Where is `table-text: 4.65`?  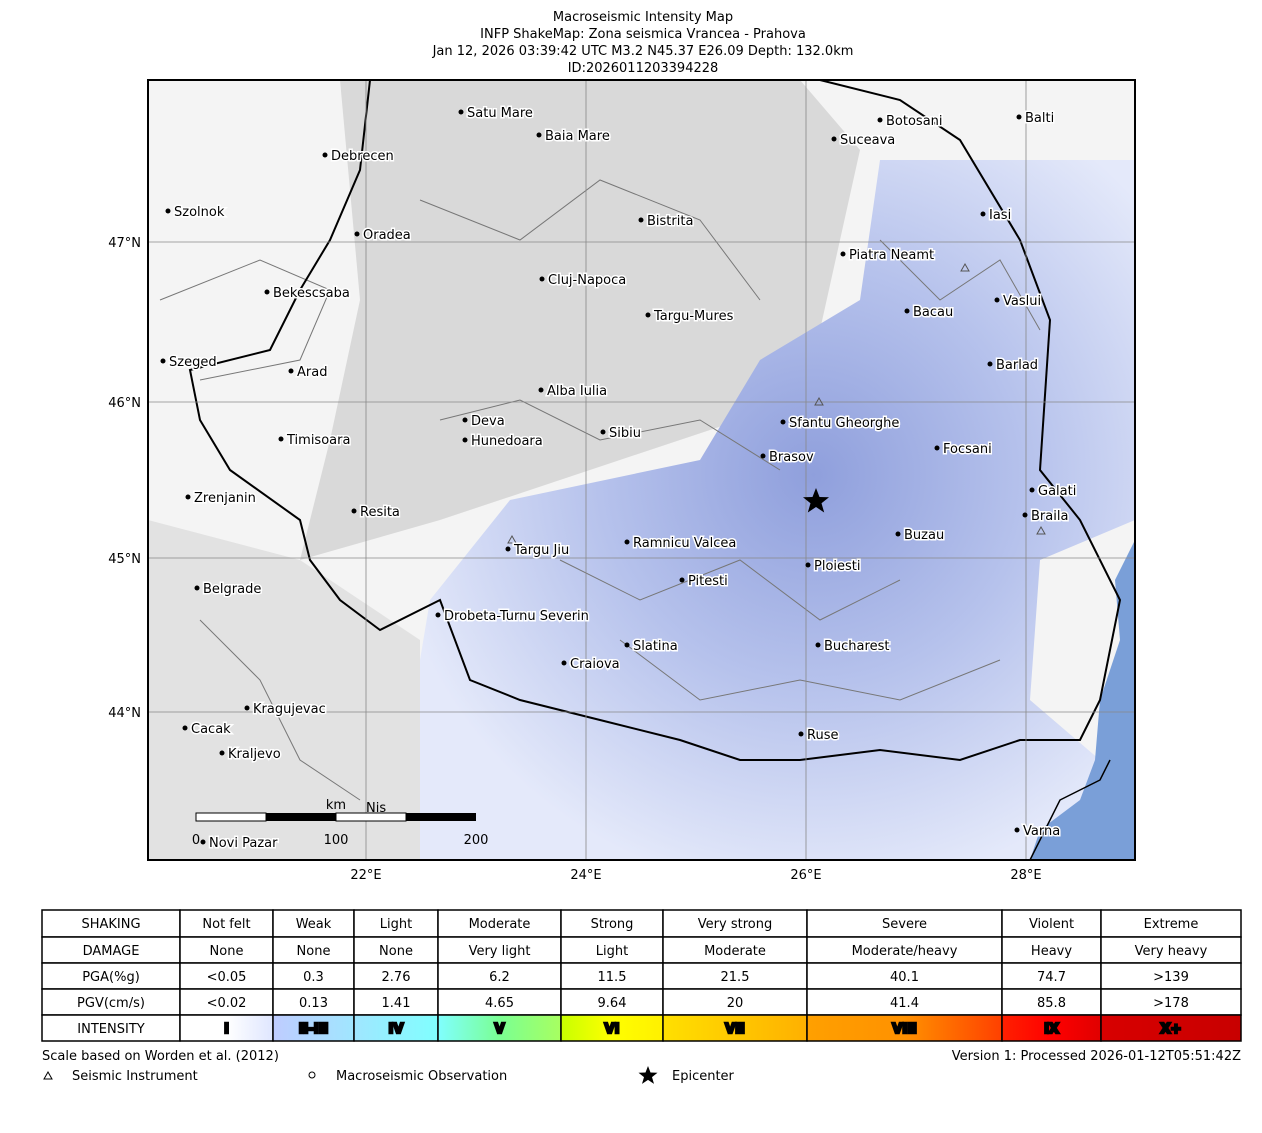
table-text: 4.65 is located at coordinates (499, 1003).